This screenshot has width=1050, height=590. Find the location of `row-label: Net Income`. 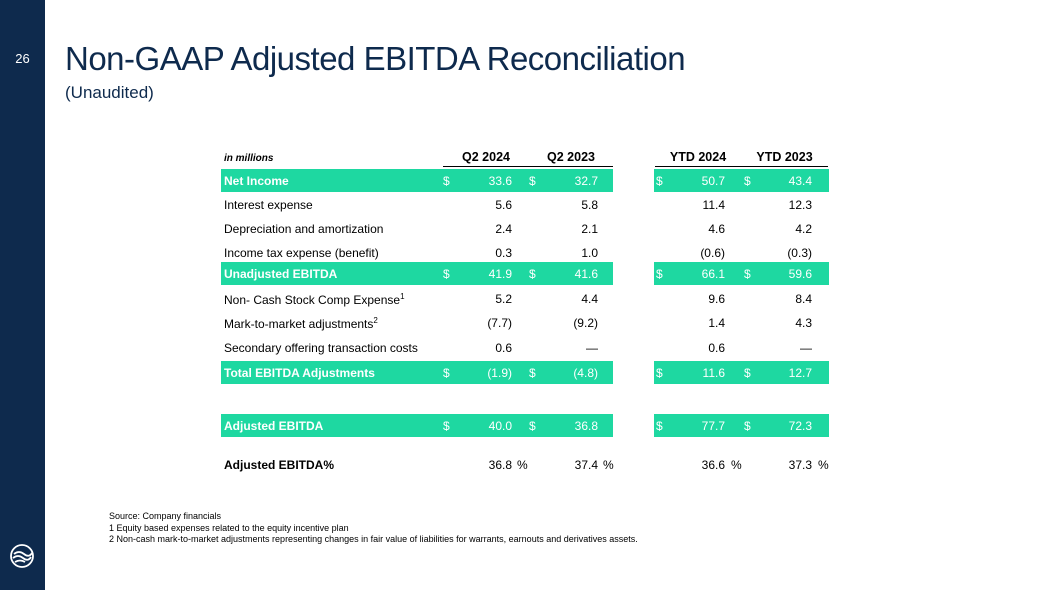

row-label: Net Income is located at coordinates (256, 181).